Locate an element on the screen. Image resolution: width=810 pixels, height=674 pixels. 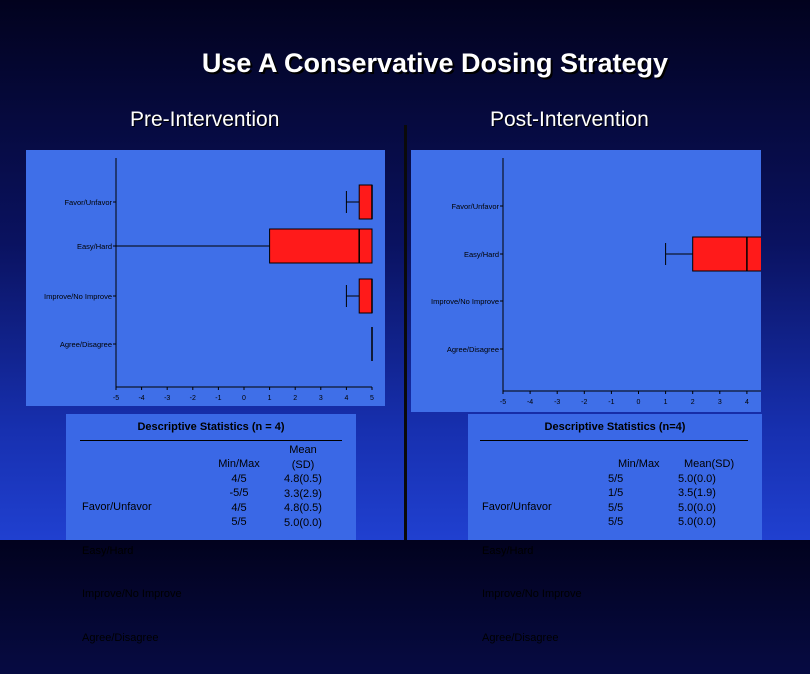
stats-mean: 3.3(2.9) is located at coordinates (303, 493).